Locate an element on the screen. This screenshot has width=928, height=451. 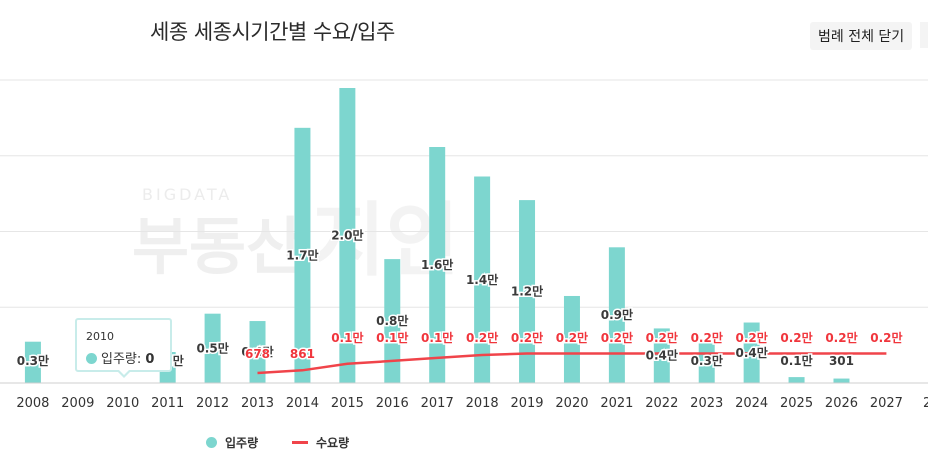
line-label-2023: 0.2만 is located at coordinates (707, 337).